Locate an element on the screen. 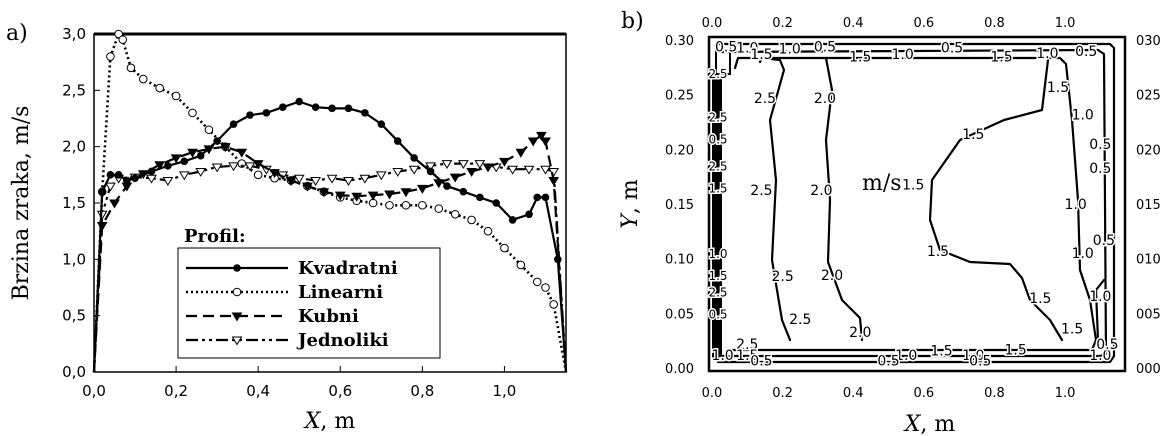 Image resolution: width=1169 pixels, height=436 pixels. panel-b-x-tick-label: 0.8 is located at coordinates (994, 393).